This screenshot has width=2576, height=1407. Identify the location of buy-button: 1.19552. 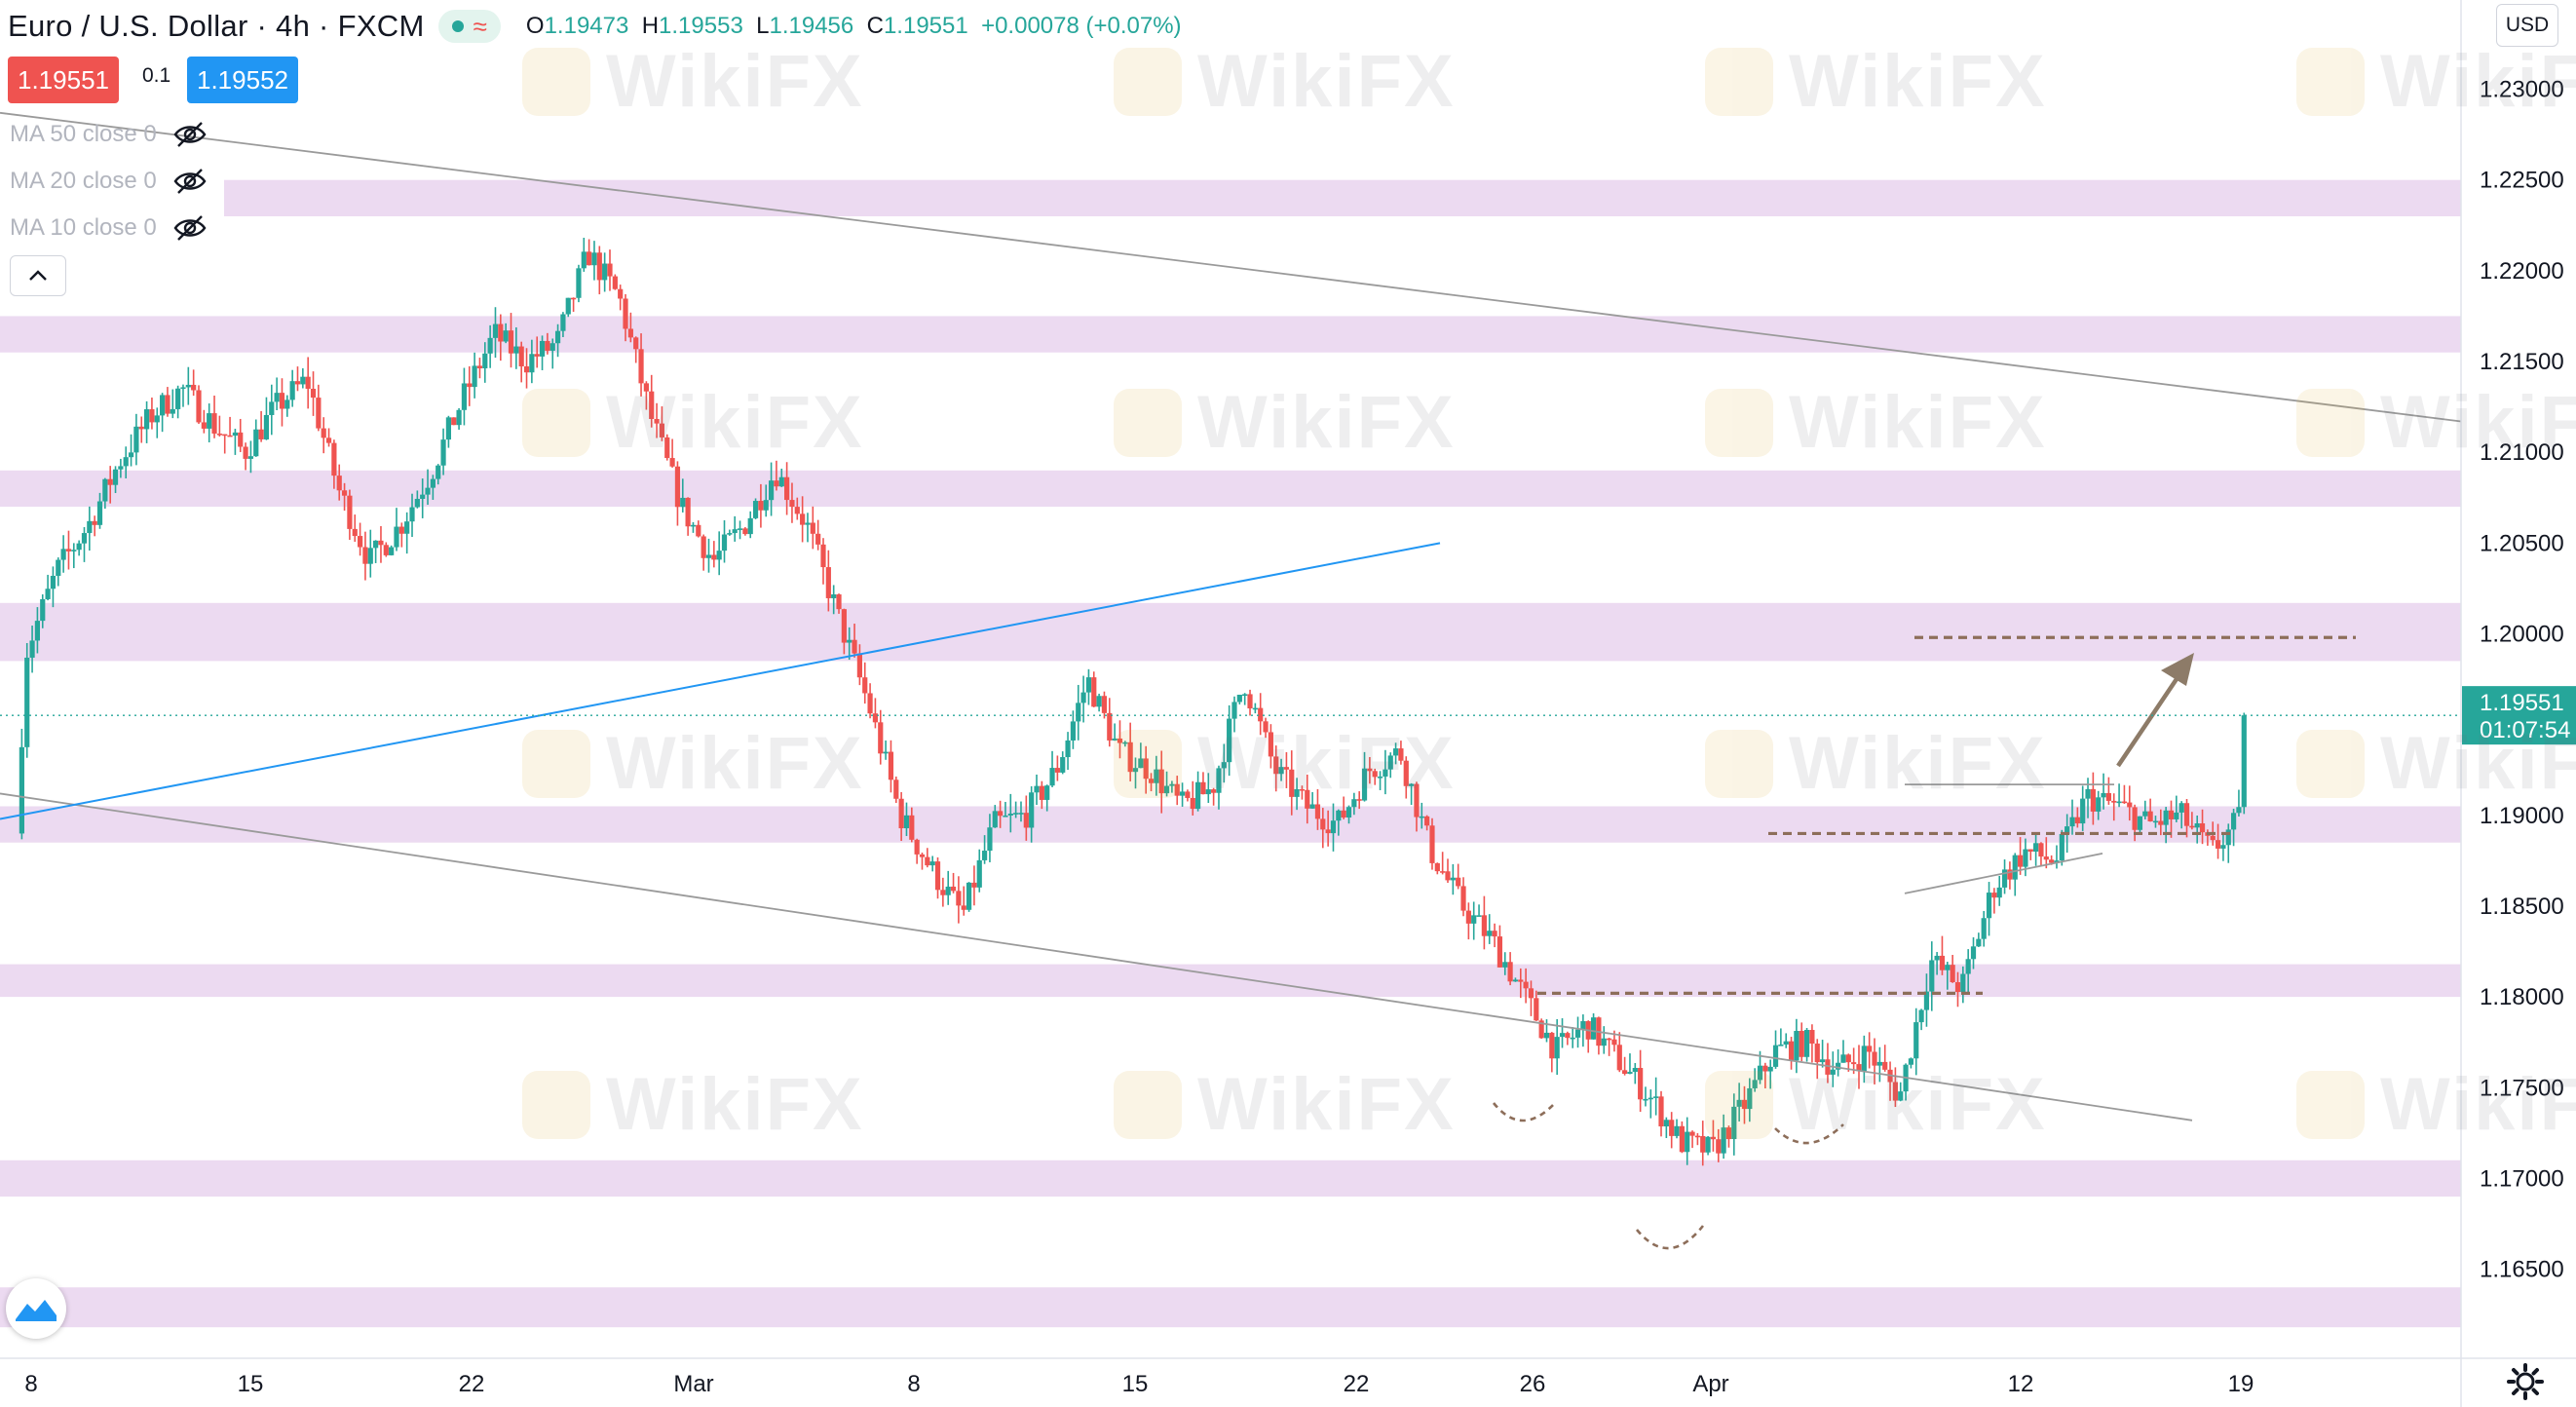
(242, 80).